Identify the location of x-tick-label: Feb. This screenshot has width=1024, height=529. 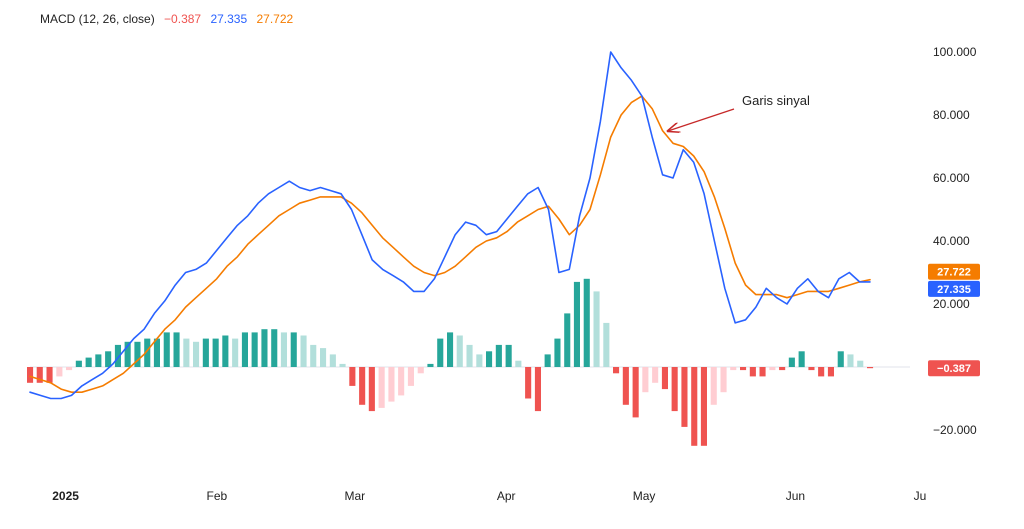
(217, 496).